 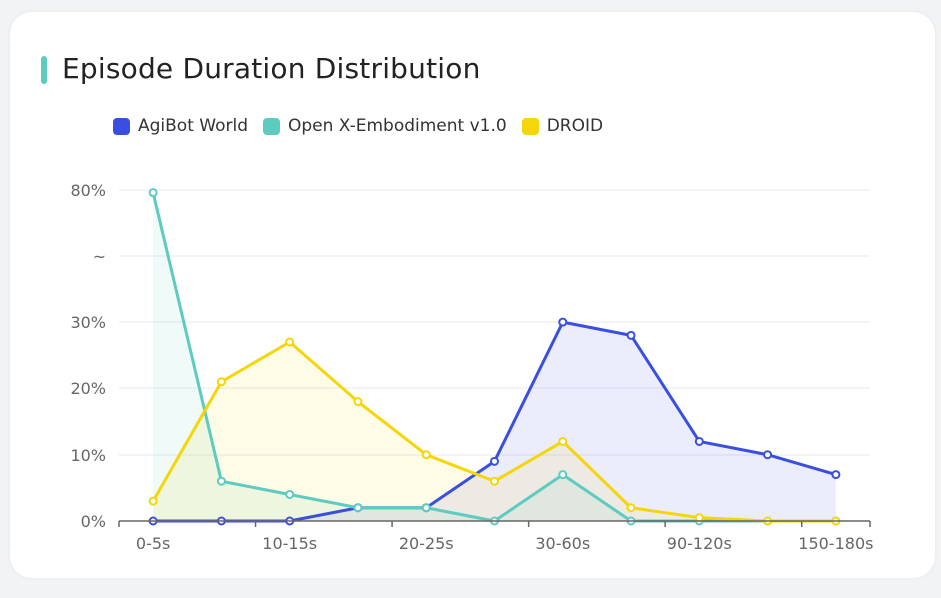 I want to click on x-tick-label: 20-25s, so click(x=426, y=543).